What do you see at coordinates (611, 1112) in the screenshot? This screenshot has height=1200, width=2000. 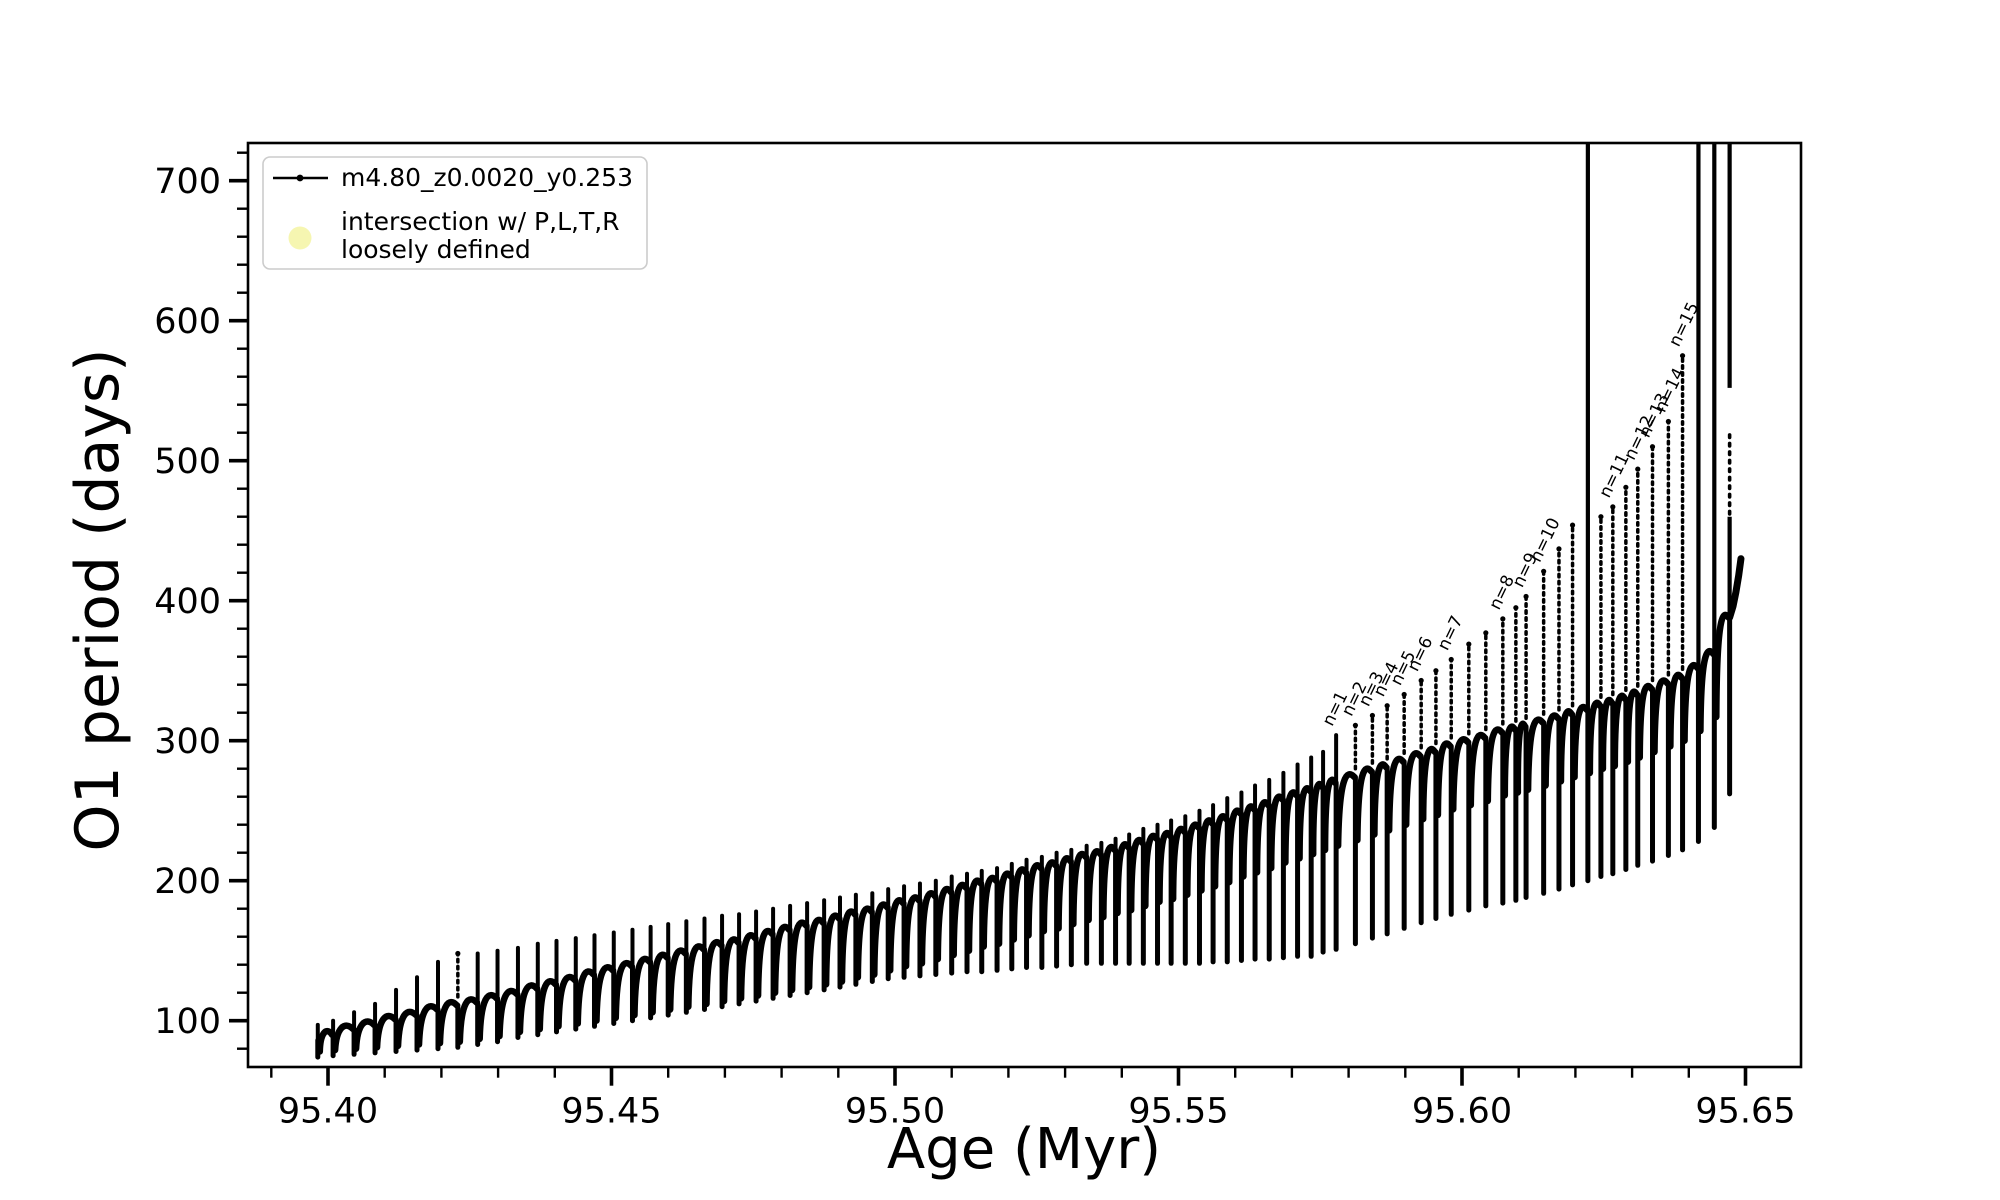 I see `x-tick-label: 95.45` at bounding box center [611, 1112].